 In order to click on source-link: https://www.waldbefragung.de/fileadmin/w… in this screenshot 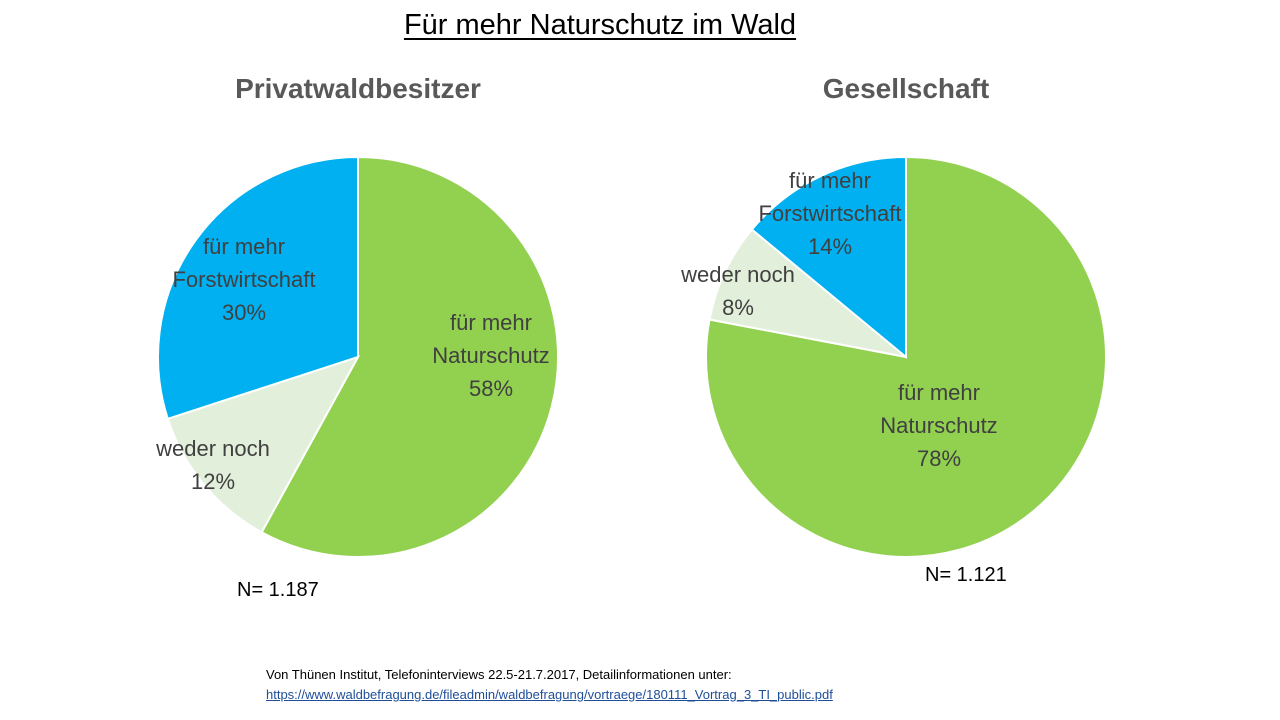, I will do `click(549, 694)`.